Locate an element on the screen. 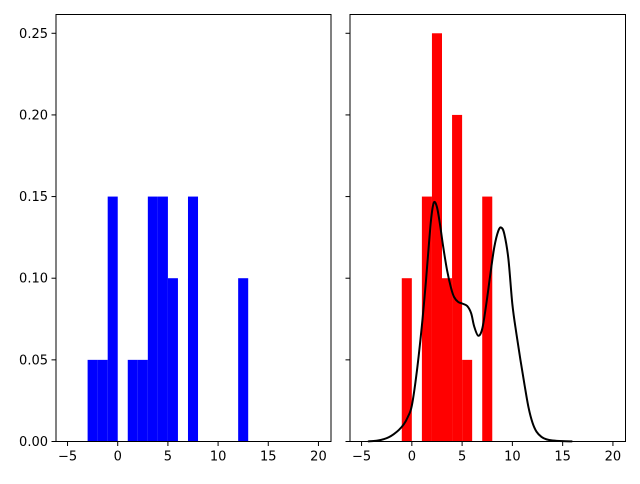  y-tick-label: 0.25 is located at coordinates (33, 34).